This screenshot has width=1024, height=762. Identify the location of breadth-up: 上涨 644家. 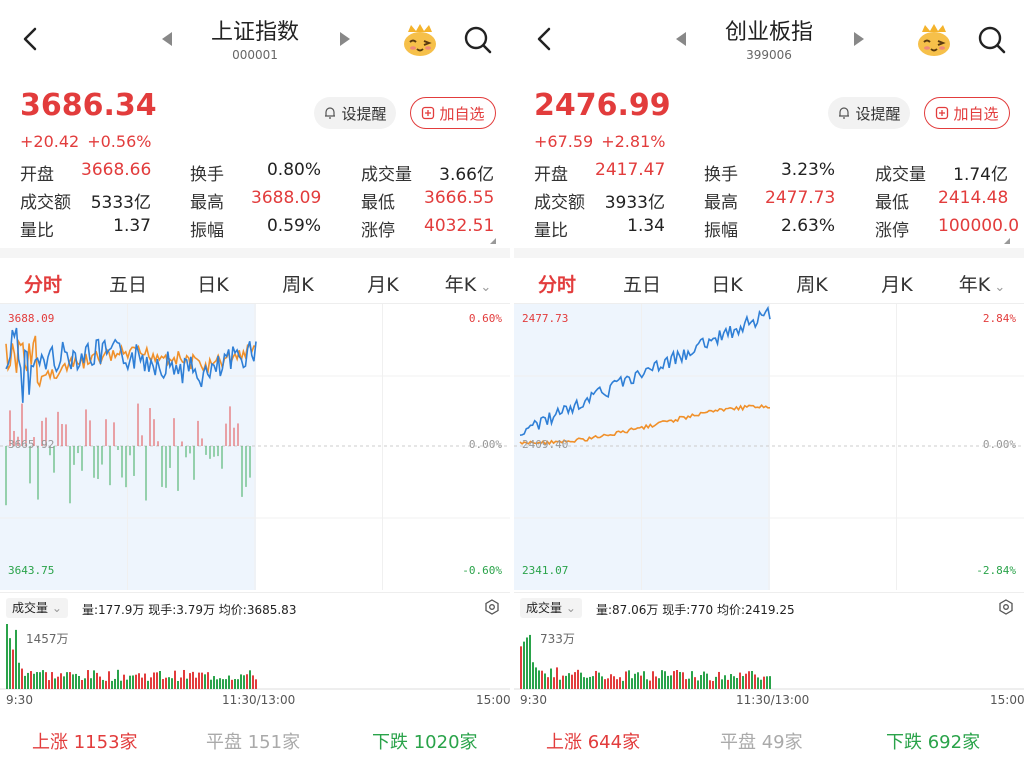
(593, 741).